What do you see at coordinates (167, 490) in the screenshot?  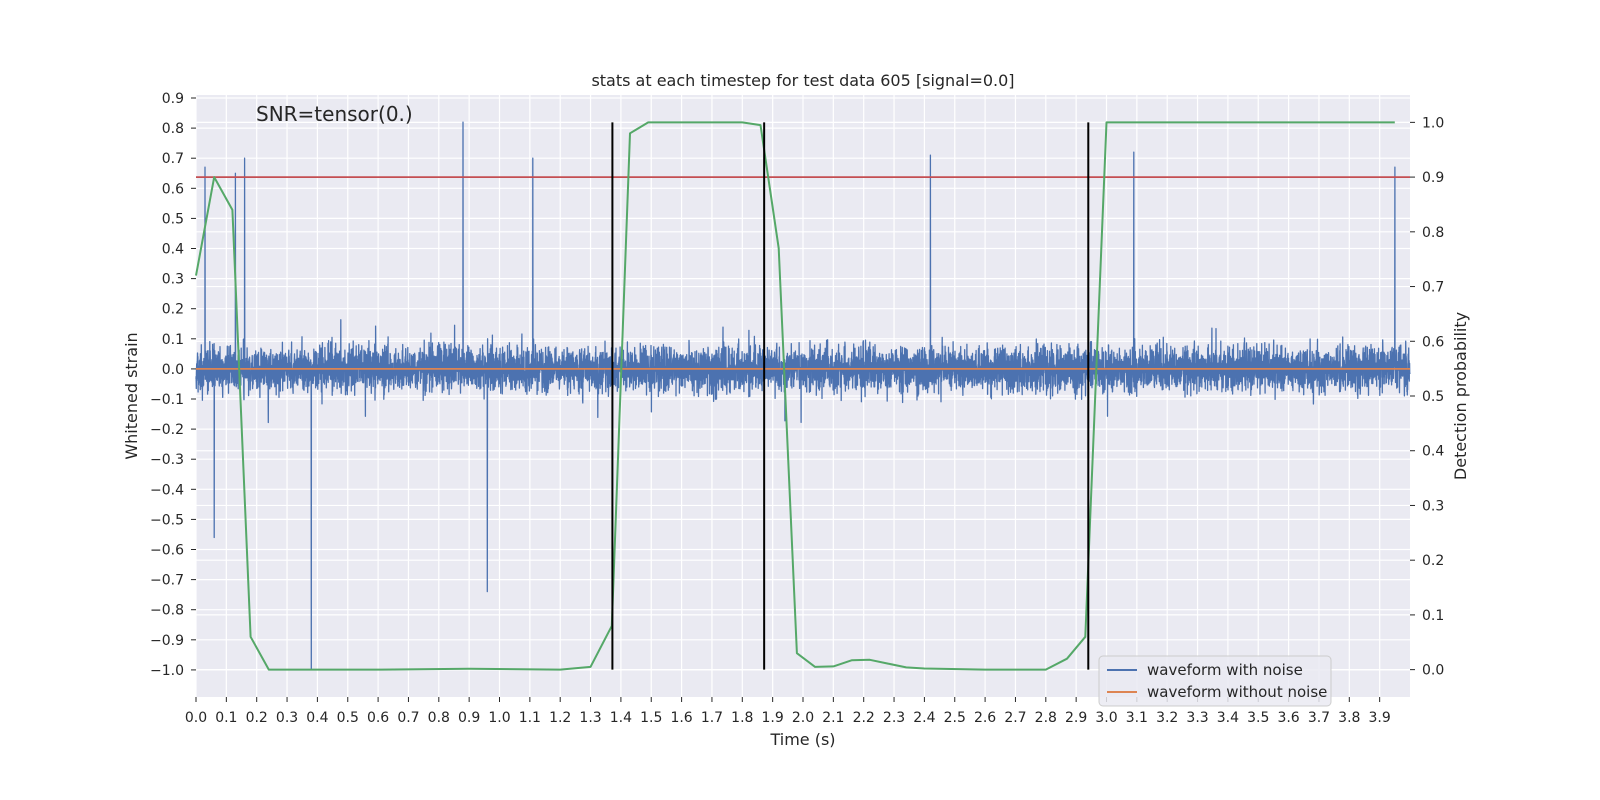 I see `y-tick-label: −0.4` at bounding box center [167, 490].